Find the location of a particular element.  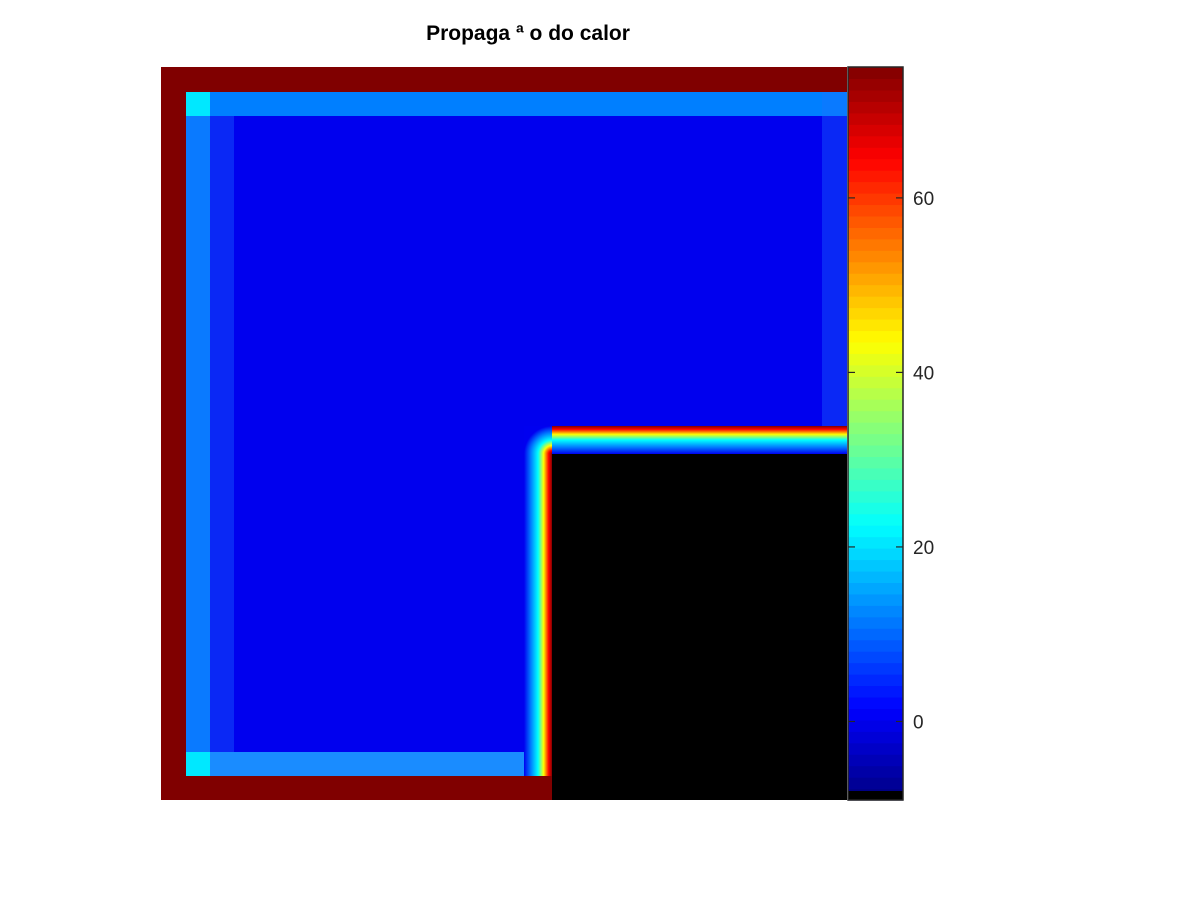

heatmap-edge-band-left is located at coordinates (222, 434).